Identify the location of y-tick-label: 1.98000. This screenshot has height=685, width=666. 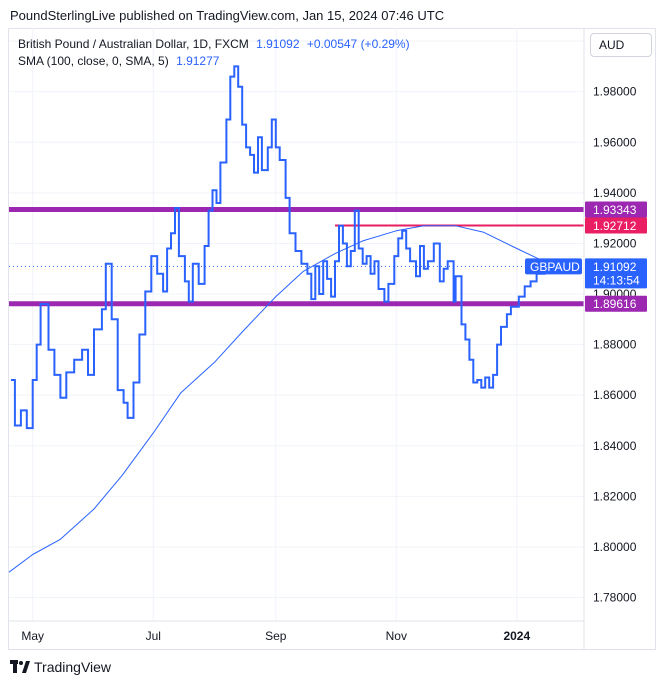
(615, 92).